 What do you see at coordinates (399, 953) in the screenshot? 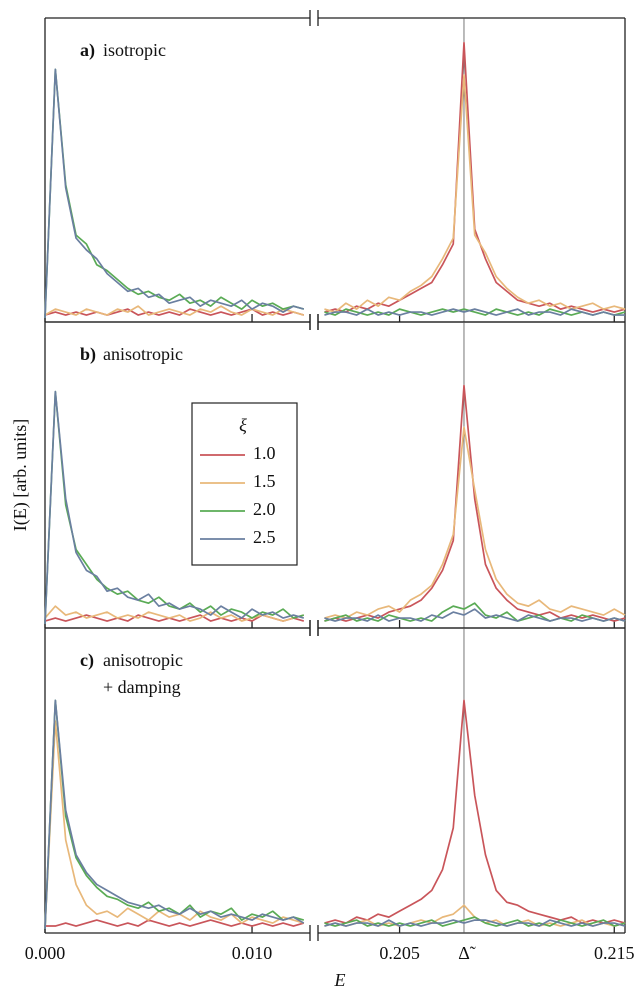
I see `x-tick-label: 0.205` at bounding box center [399, 953].